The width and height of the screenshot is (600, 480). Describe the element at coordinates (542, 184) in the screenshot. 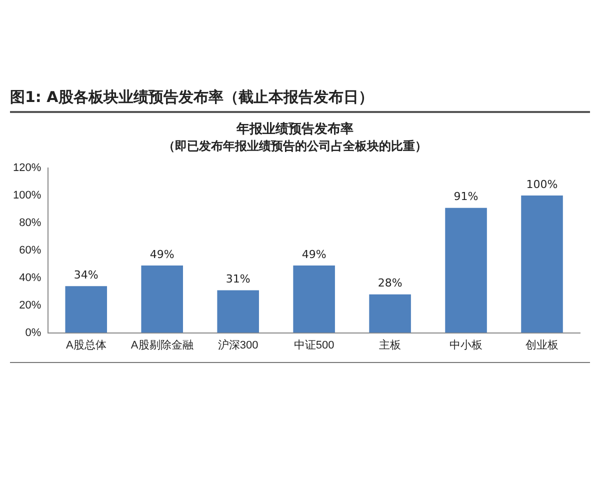

I see `data-label: 100%` at that location.